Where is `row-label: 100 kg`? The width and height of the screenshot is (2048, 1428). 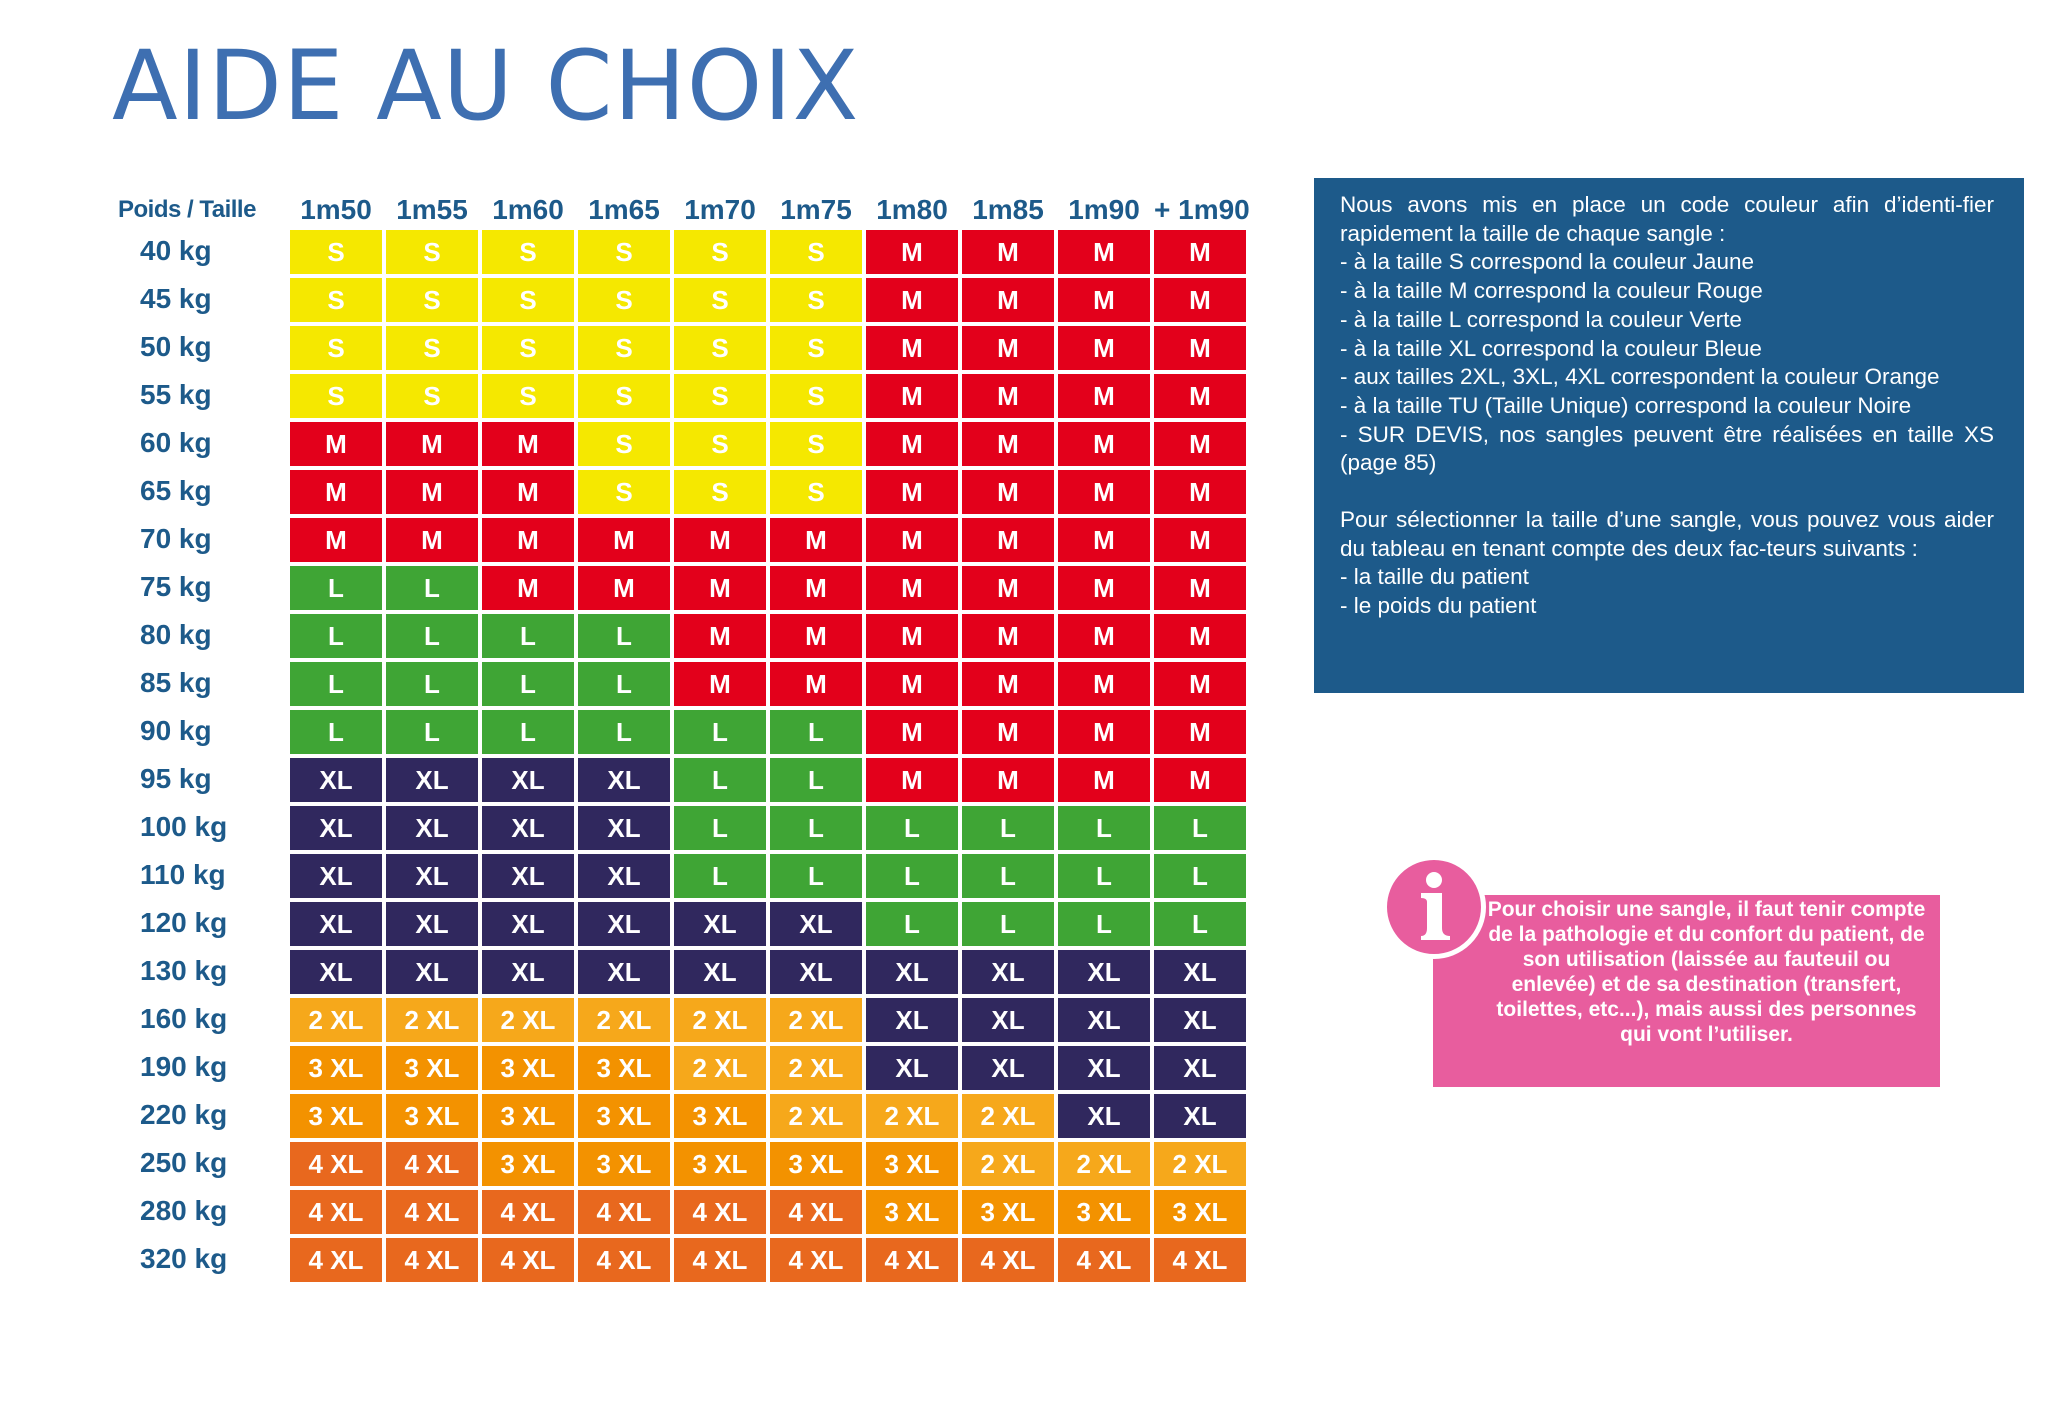
row-label: 100 kg is located at coordinates (184, 826).